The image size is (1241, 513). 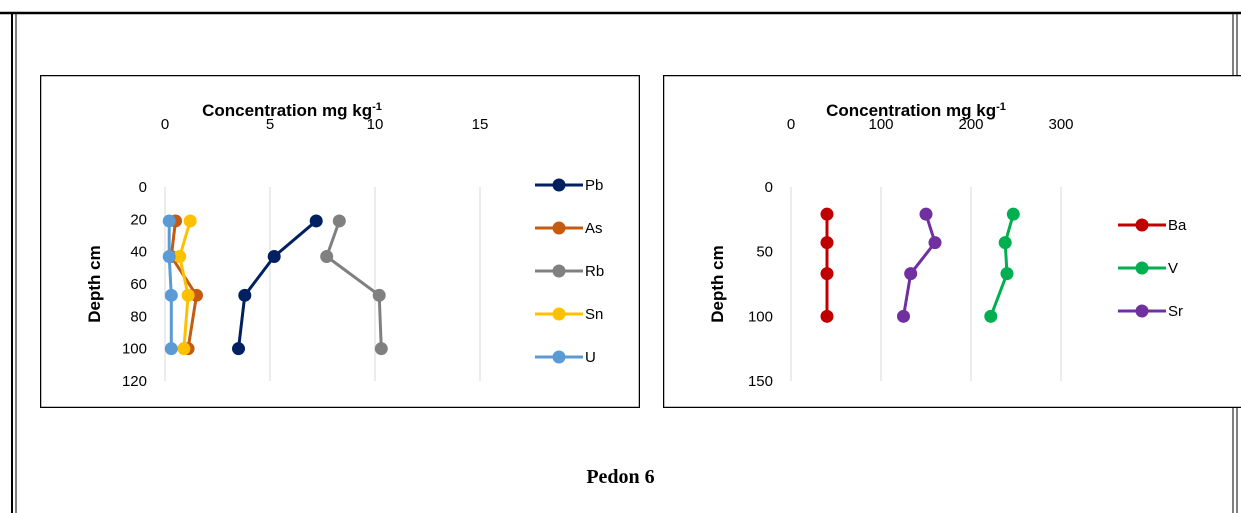 What do you see at coordinates (170, 284) in the screenshot?
I see `series-line-u` at bounding box center [170, 284].